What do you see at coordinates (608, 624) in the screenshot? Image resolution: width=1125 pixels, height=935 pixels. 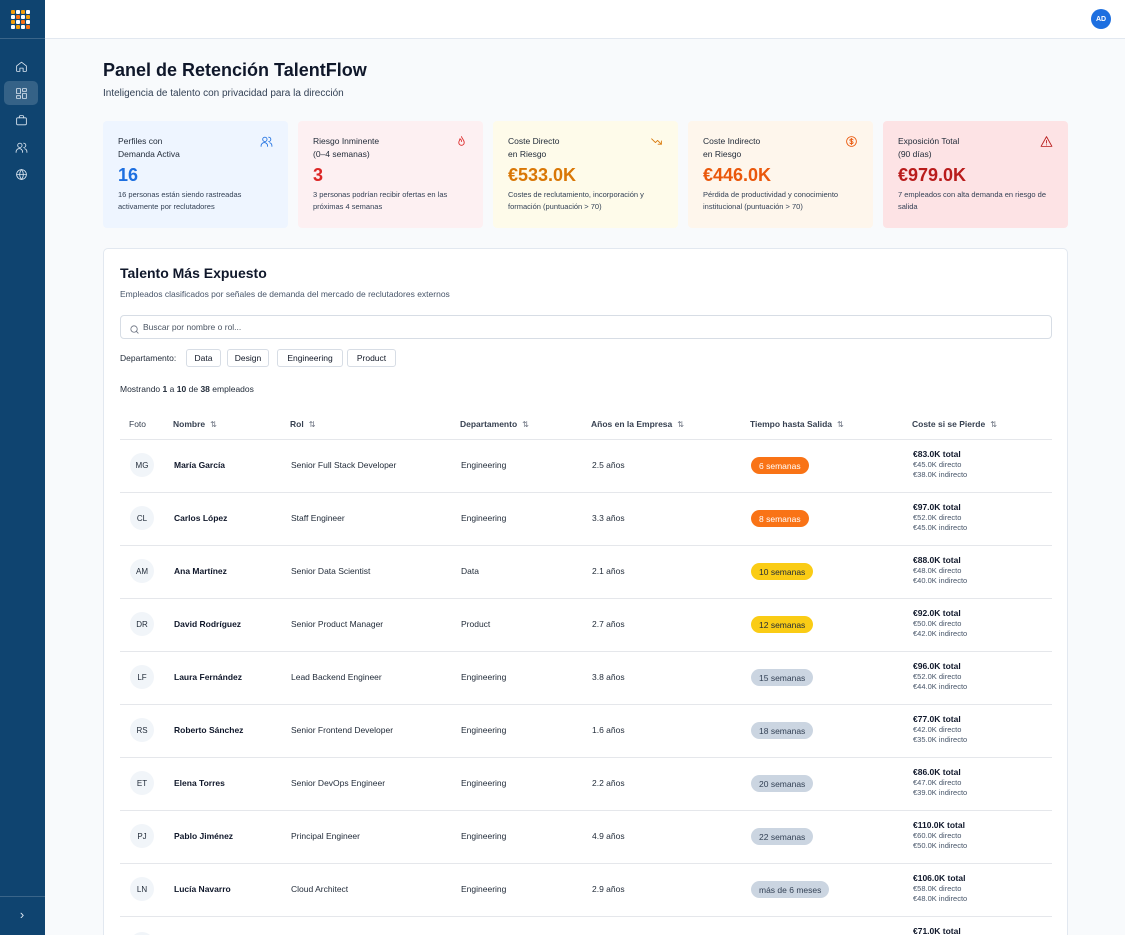 I see `employee-tenure: 2.7 años` at bounding box center [608, 624].